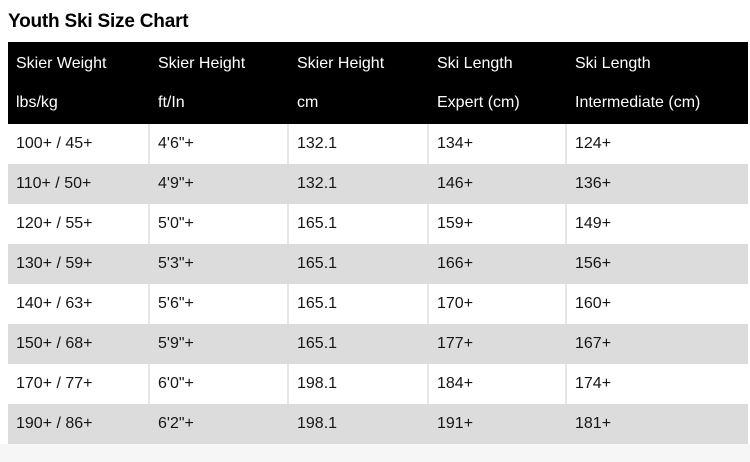  What do you see at coordinates (78, 224) in the screenshot?
I see `table-cell: 120+ / 55+` at bounding box center [78, 224].